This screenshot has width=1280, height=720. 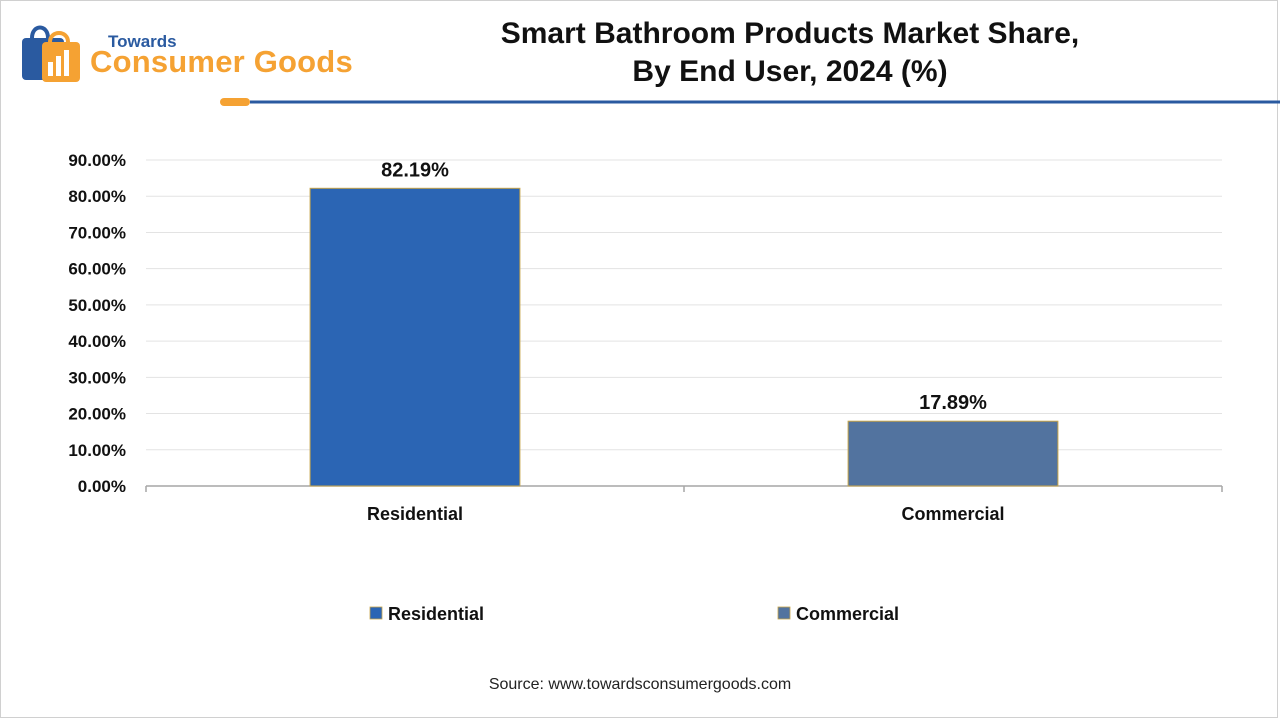 What do you see at coordinates (952, 514) in the screenshot?
I see `x-tick-label: Commercial` at bounding box center [952, 514].